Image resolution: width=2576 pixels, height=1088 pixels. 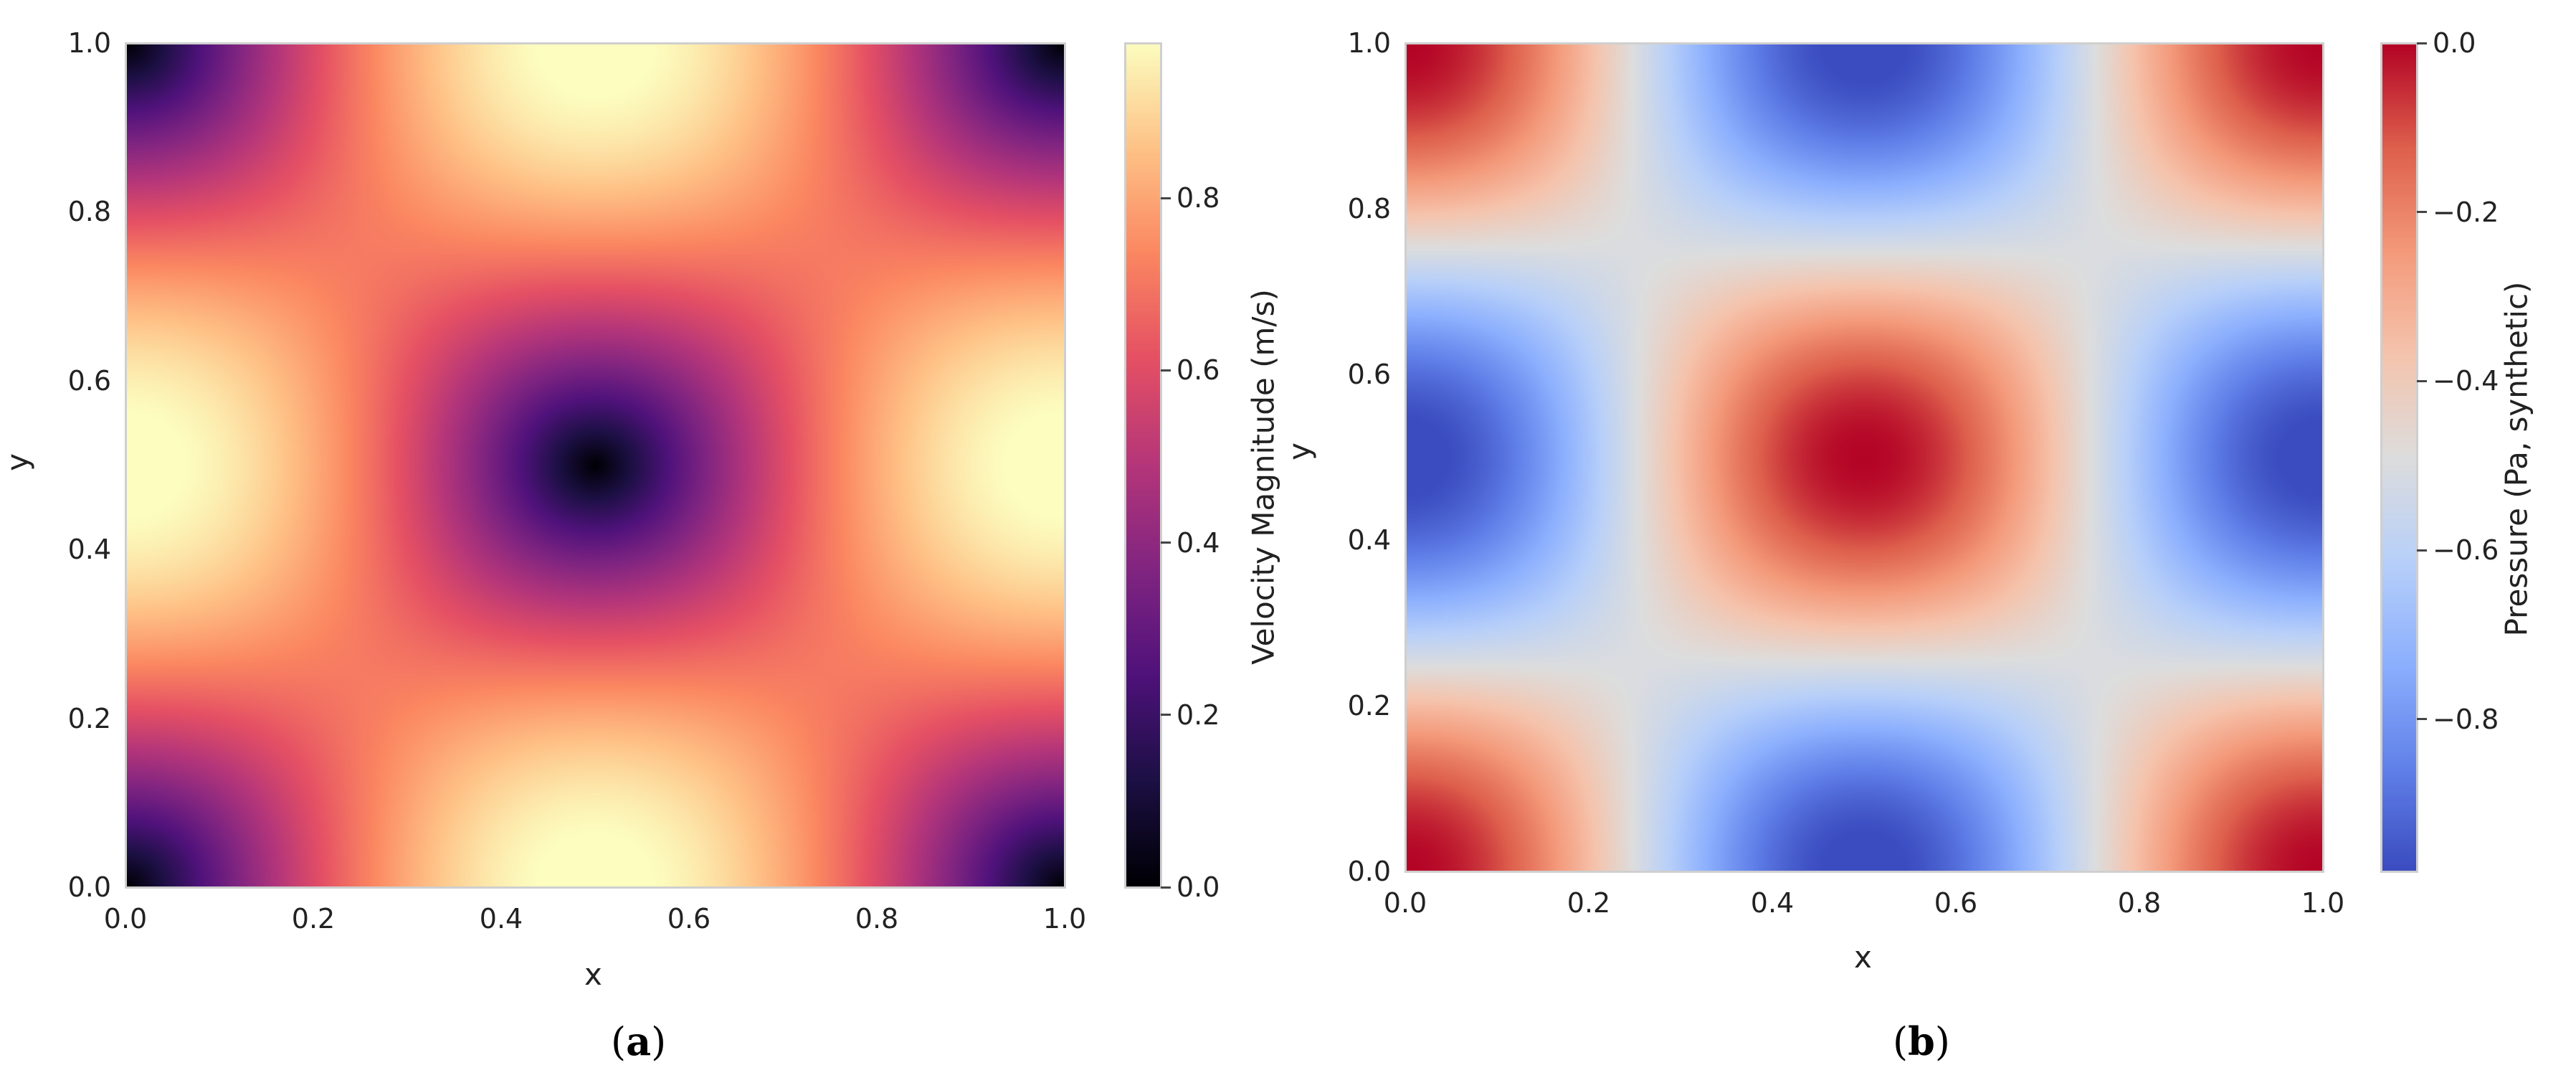 I want to click on panel-caption: (a), so click(x=639, y=1041).